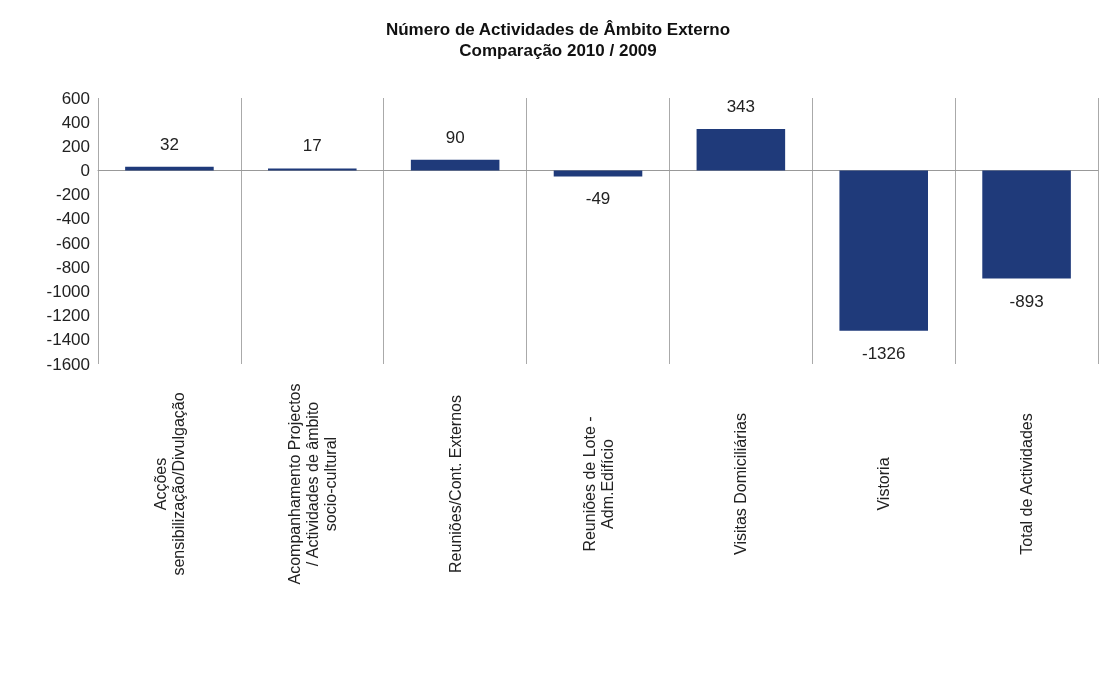  Describe the element at coordinates (312, 484) in the screenshot. I see `x-tick-label: Acompanhamento Projectos / Actividades de âmbito socio-cultural` at that location.